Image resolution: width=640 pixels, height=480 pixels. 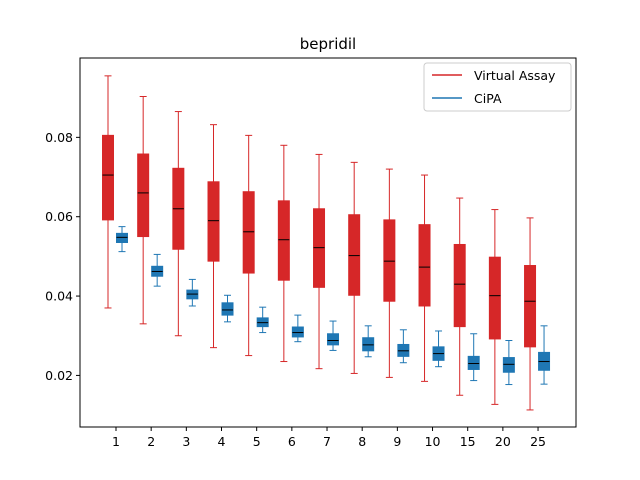 What do you see at coordinates (362, 441) in the screenshot?
I see `x-tick-label: 8` at bounding box center [362, 441].